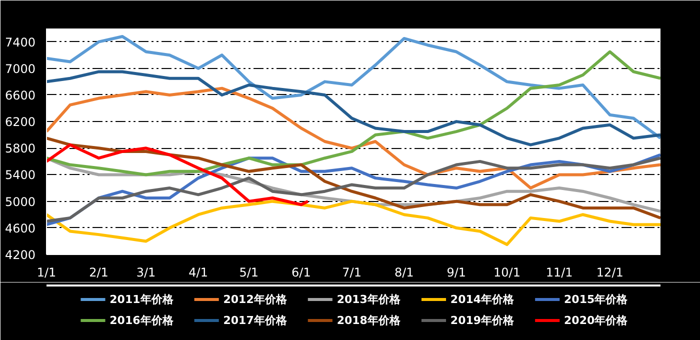  What do you see at coordinates (483, 320) in the screenshot?
I see `legend-label: 2019年价格` at bounding box center [483, 320].